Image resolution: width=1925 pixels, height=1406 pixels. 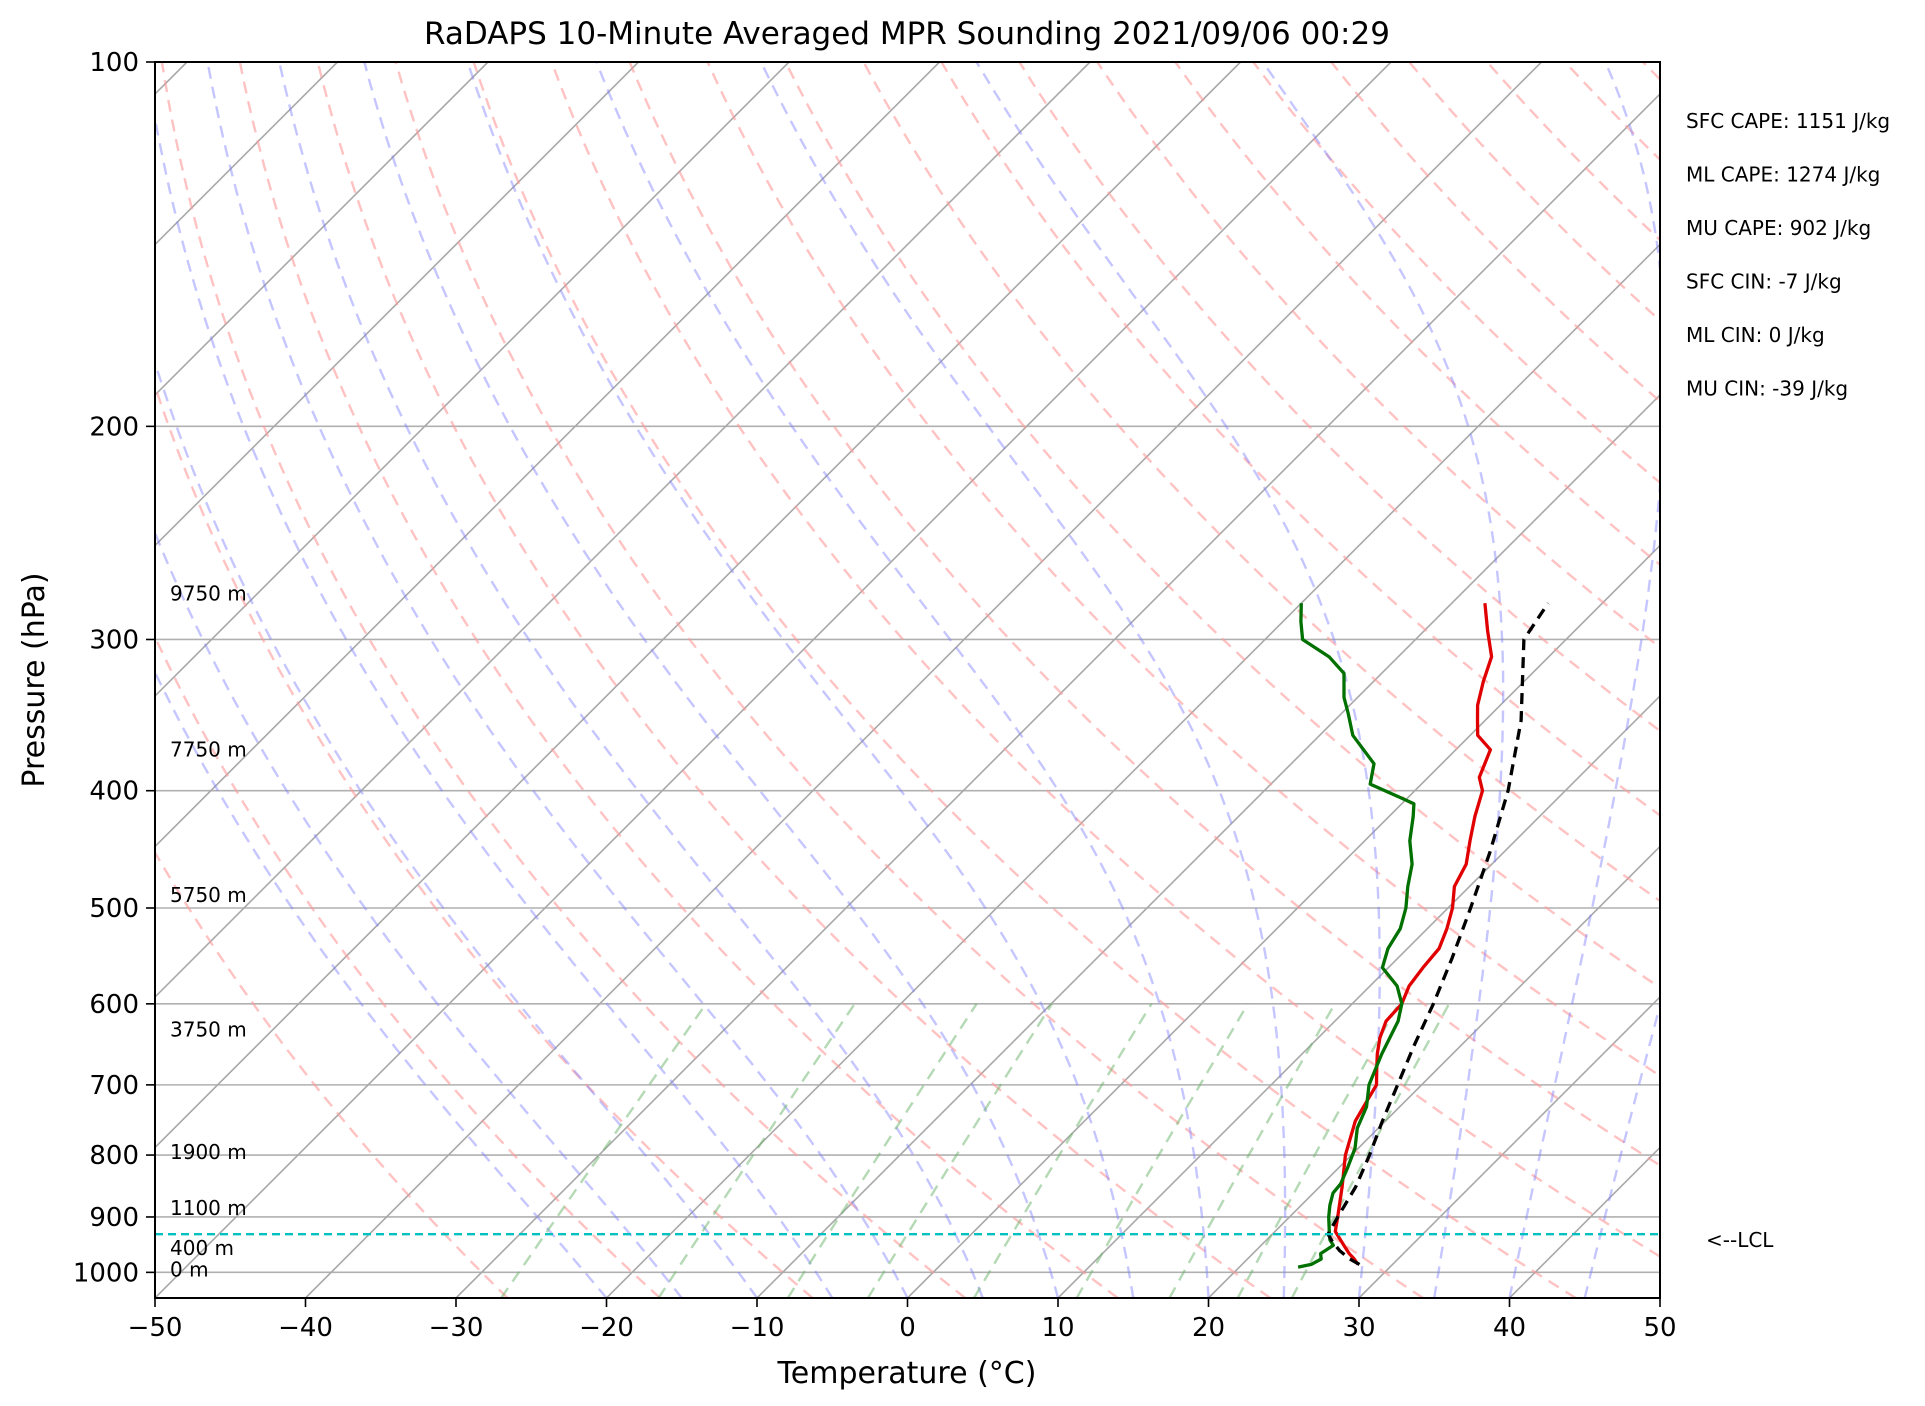 What do you see at coordinates (1778, 228) in the screenshot?
I see `stability-index: MU CAPE: 902 J/kg` at bounding box center [1778, 228].